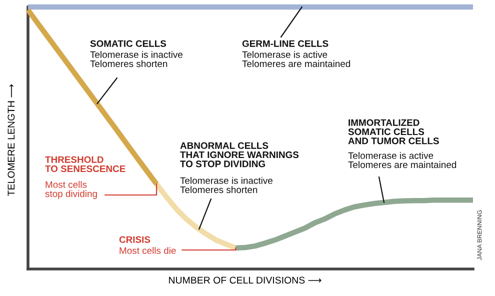 Image resolution: width=495 pixels, height=296 pixels. I want to click on y-axis-title: TELOMERE LENGTH ⟶, so click(11, 140).